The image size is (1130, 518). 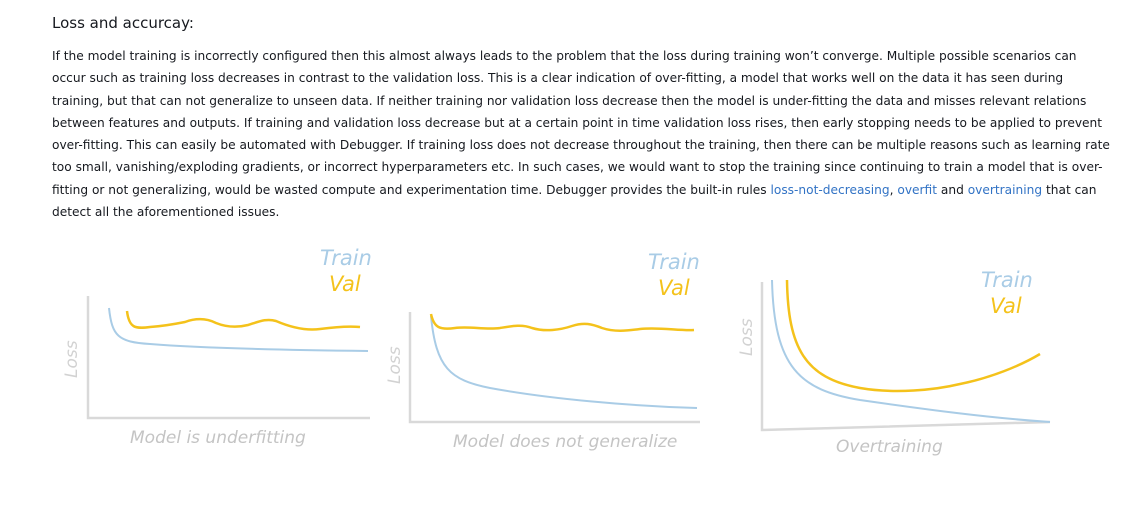 I want to click on link-overtraining: overtraining, so click(x=1005, y=189).